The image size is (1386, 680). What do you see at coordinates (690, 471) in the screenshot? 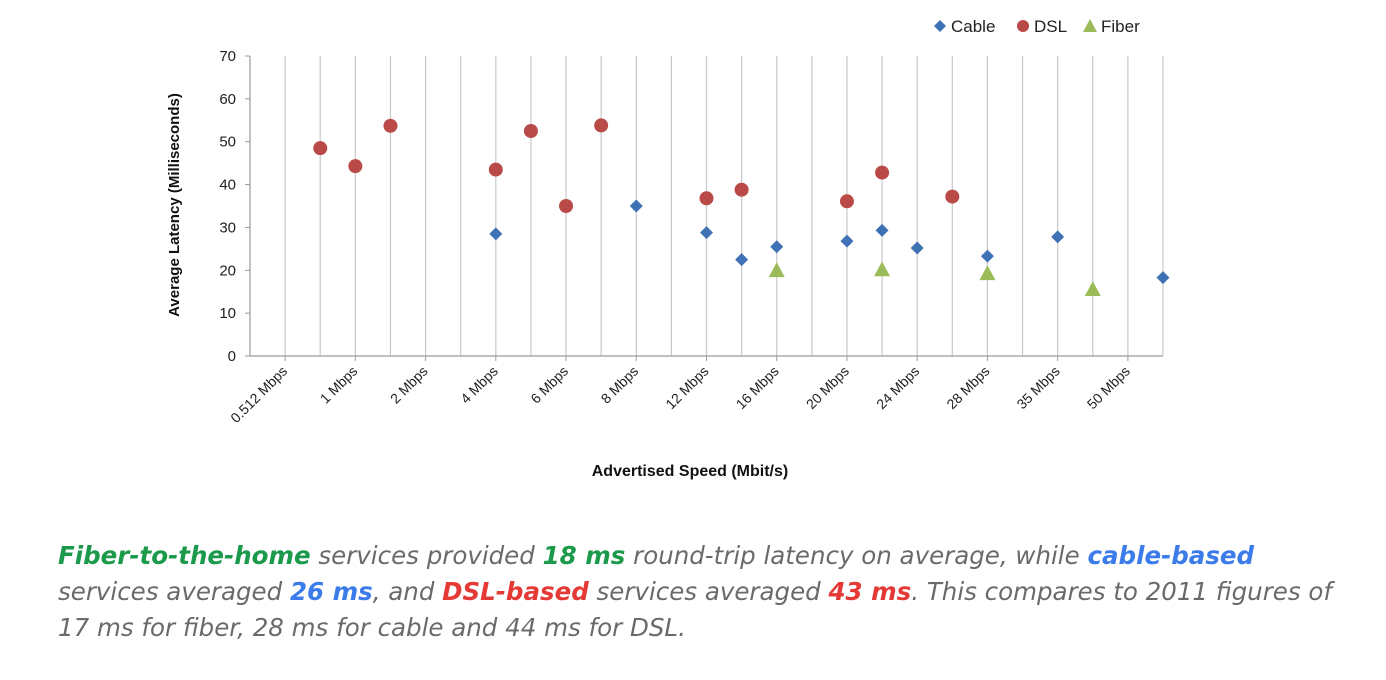
I see `x-axis-label: Advertised Speed (Mbit/s)` at bounding box center [690, 471].